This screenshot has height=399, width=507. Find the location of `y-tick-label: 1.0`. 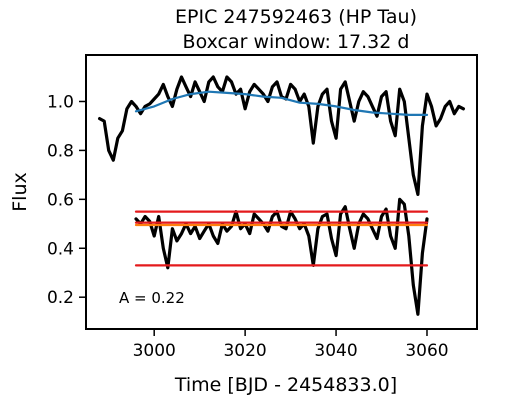

y-tick-label: 1.0 is located at coordinates (60, 102).